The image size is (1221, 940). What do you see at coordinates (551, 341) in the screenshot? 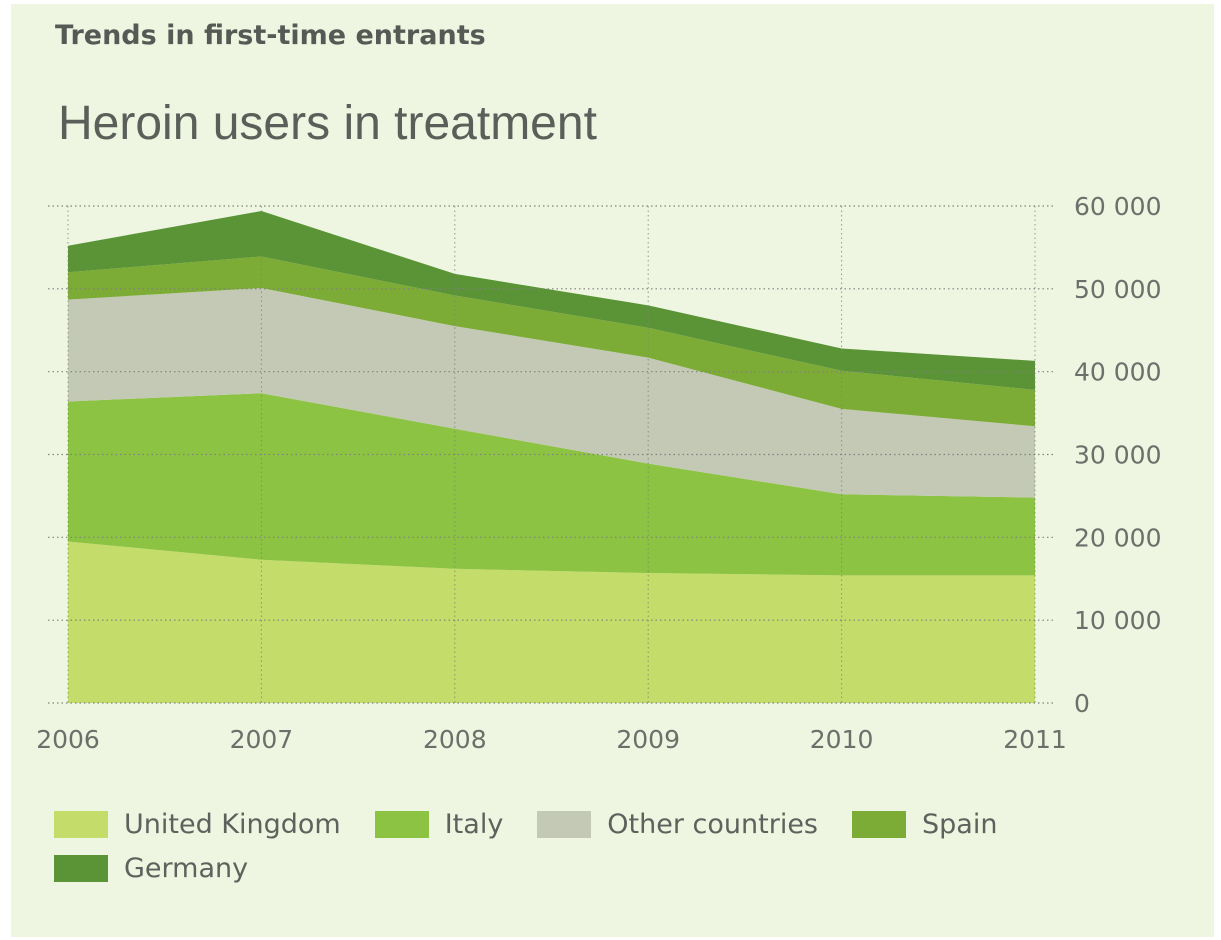
I see `area-spain` at bounding box center [551, 341].